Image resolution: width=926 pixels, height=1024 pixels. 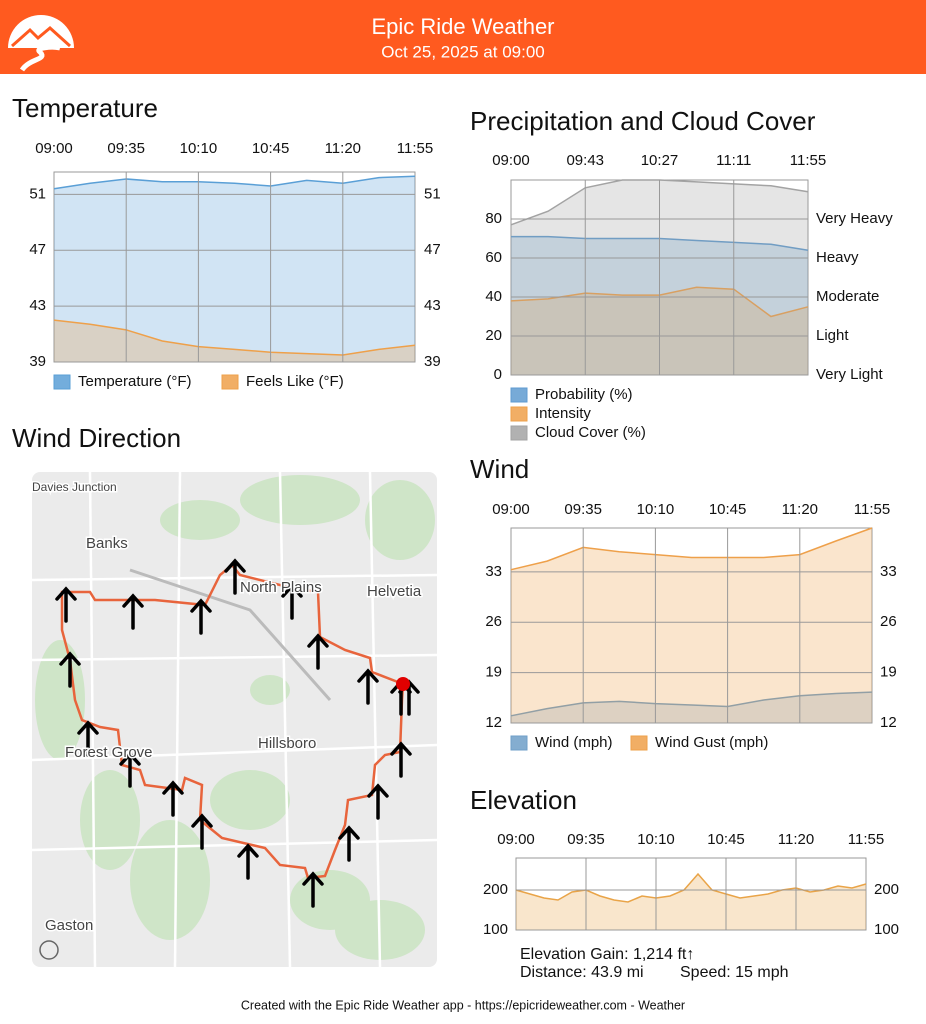 I want to click on map-label: Forest Grove, so click(x=109, y=752).